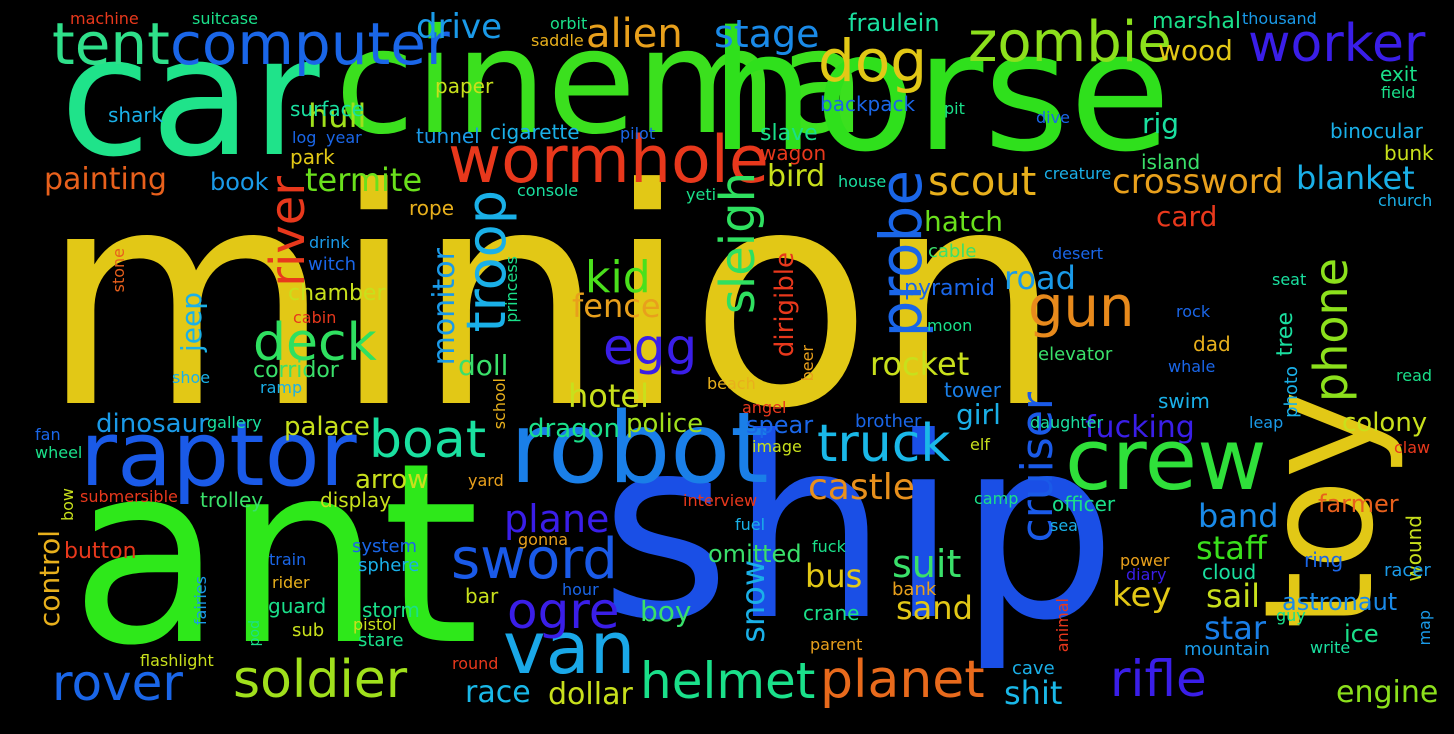 The width and height of the screenshot is (1454, 734). I want to click on word-hull: hull, so click(337, 116).